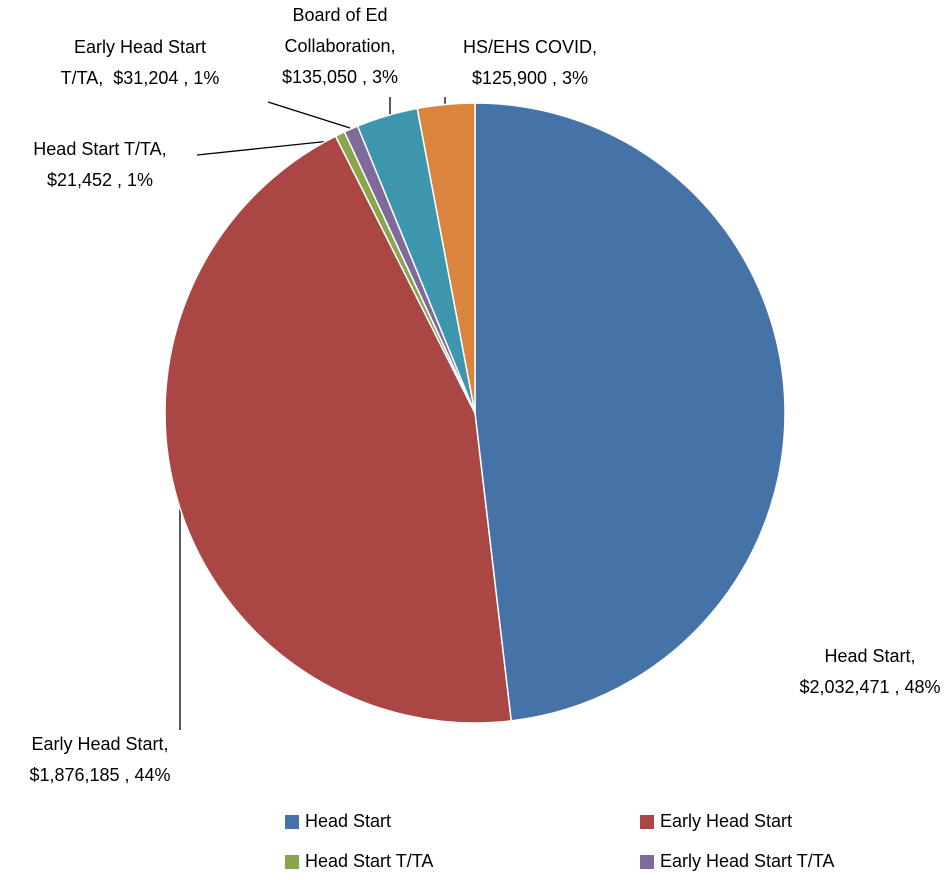 The height and width of the screenshot is (880, 949). What do you see at coordinates (747, 861) in the screenshot?
I see `legend-label: Early Head Start T/TA` at bounding box center [747, 861].